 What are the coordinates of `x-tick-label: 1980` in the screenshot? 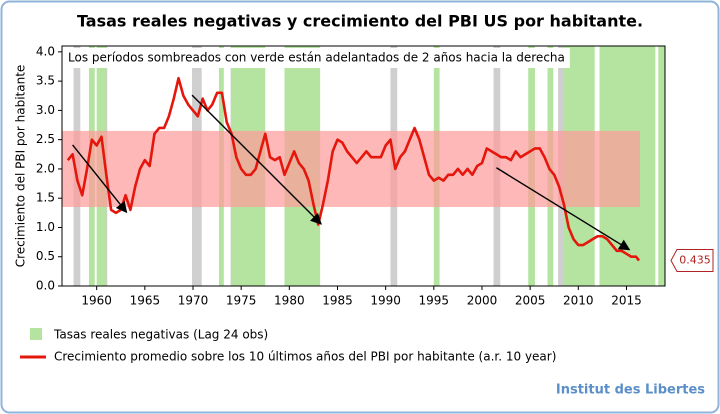 It's located at (289, 301).